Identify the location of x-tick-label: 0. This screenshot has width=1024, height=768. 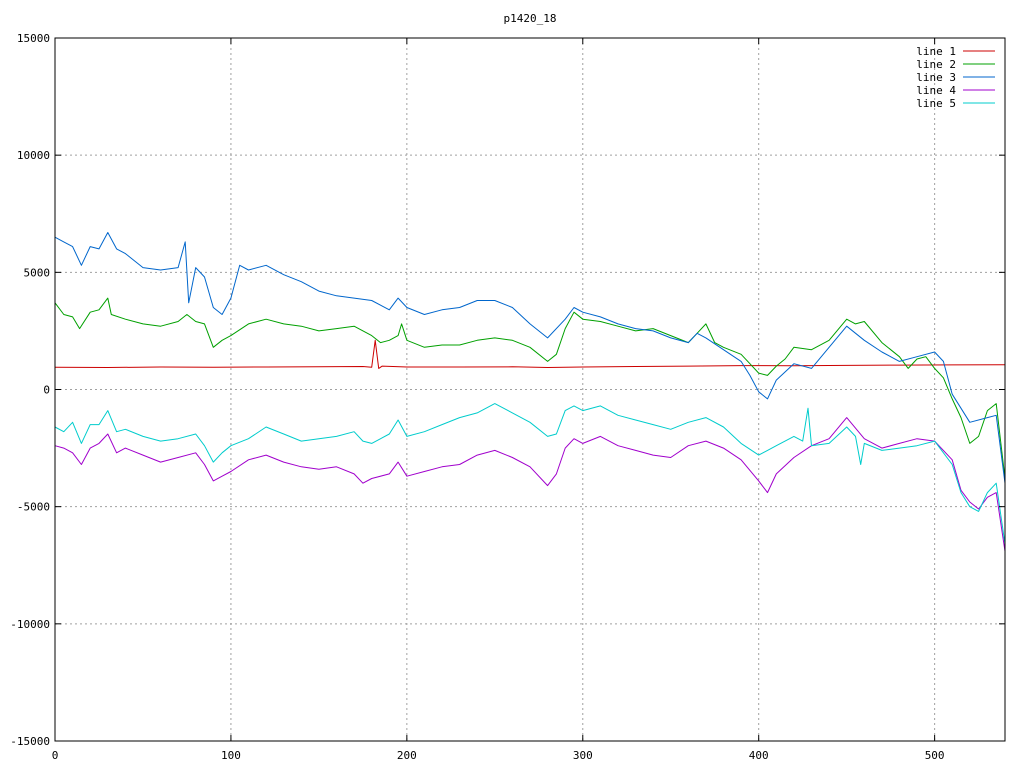
(55, 755).